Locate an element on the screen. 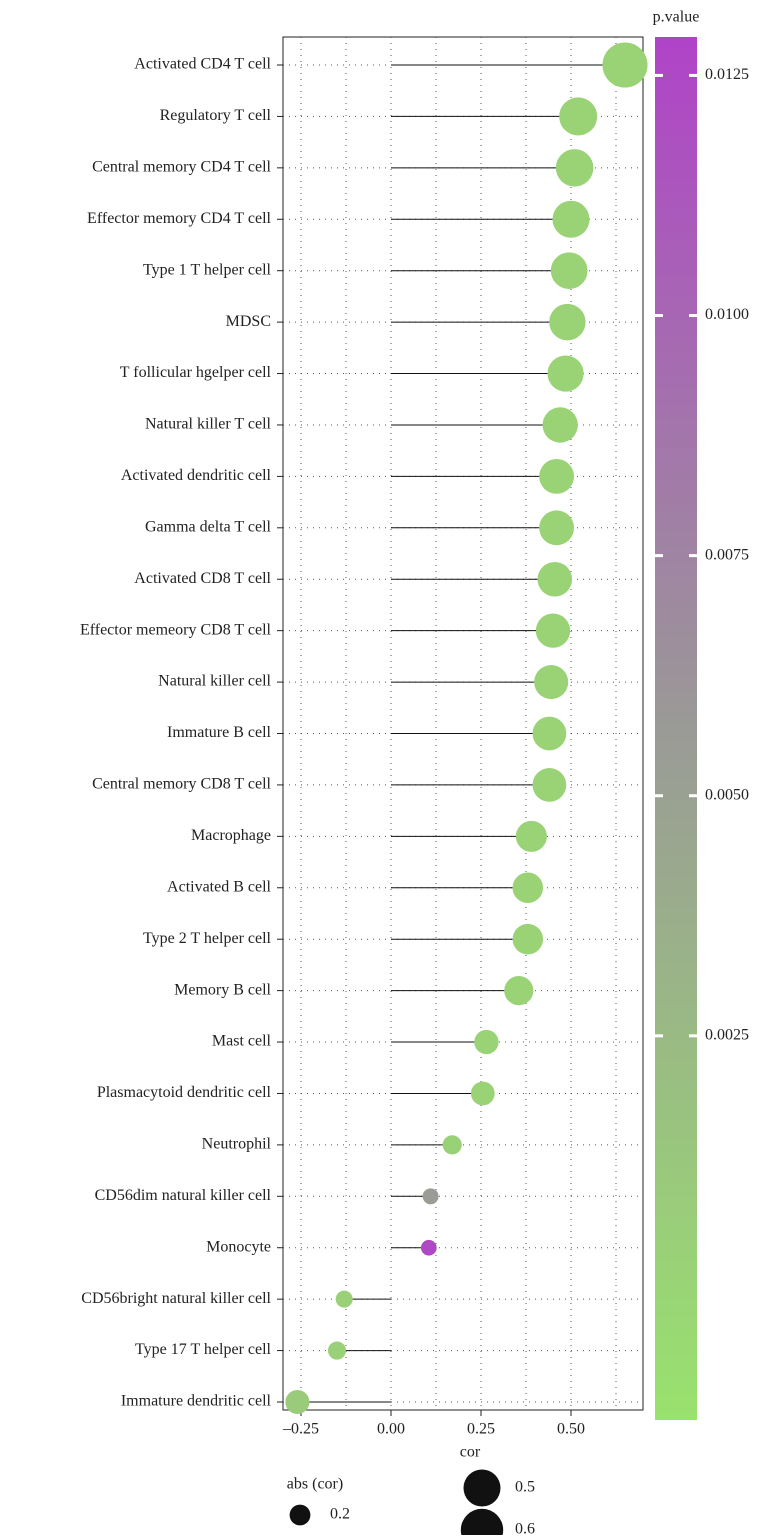  x-tick-label: 0.00 is located at coordinates (391, 1429).